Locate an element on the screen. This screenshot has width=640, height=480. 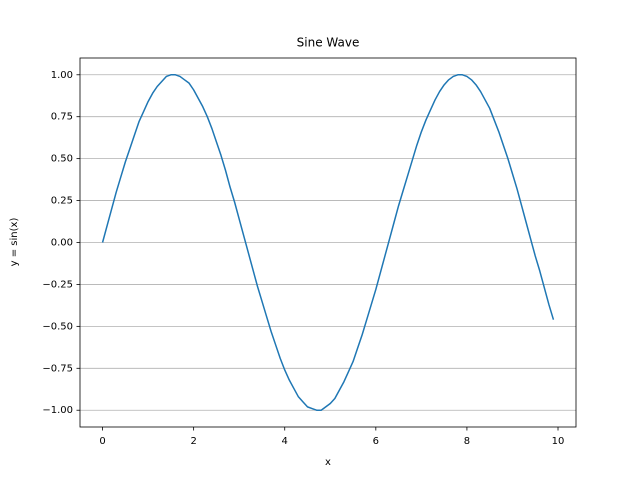
y-tick-label: 0.25 is located at coordinates (62, 201).